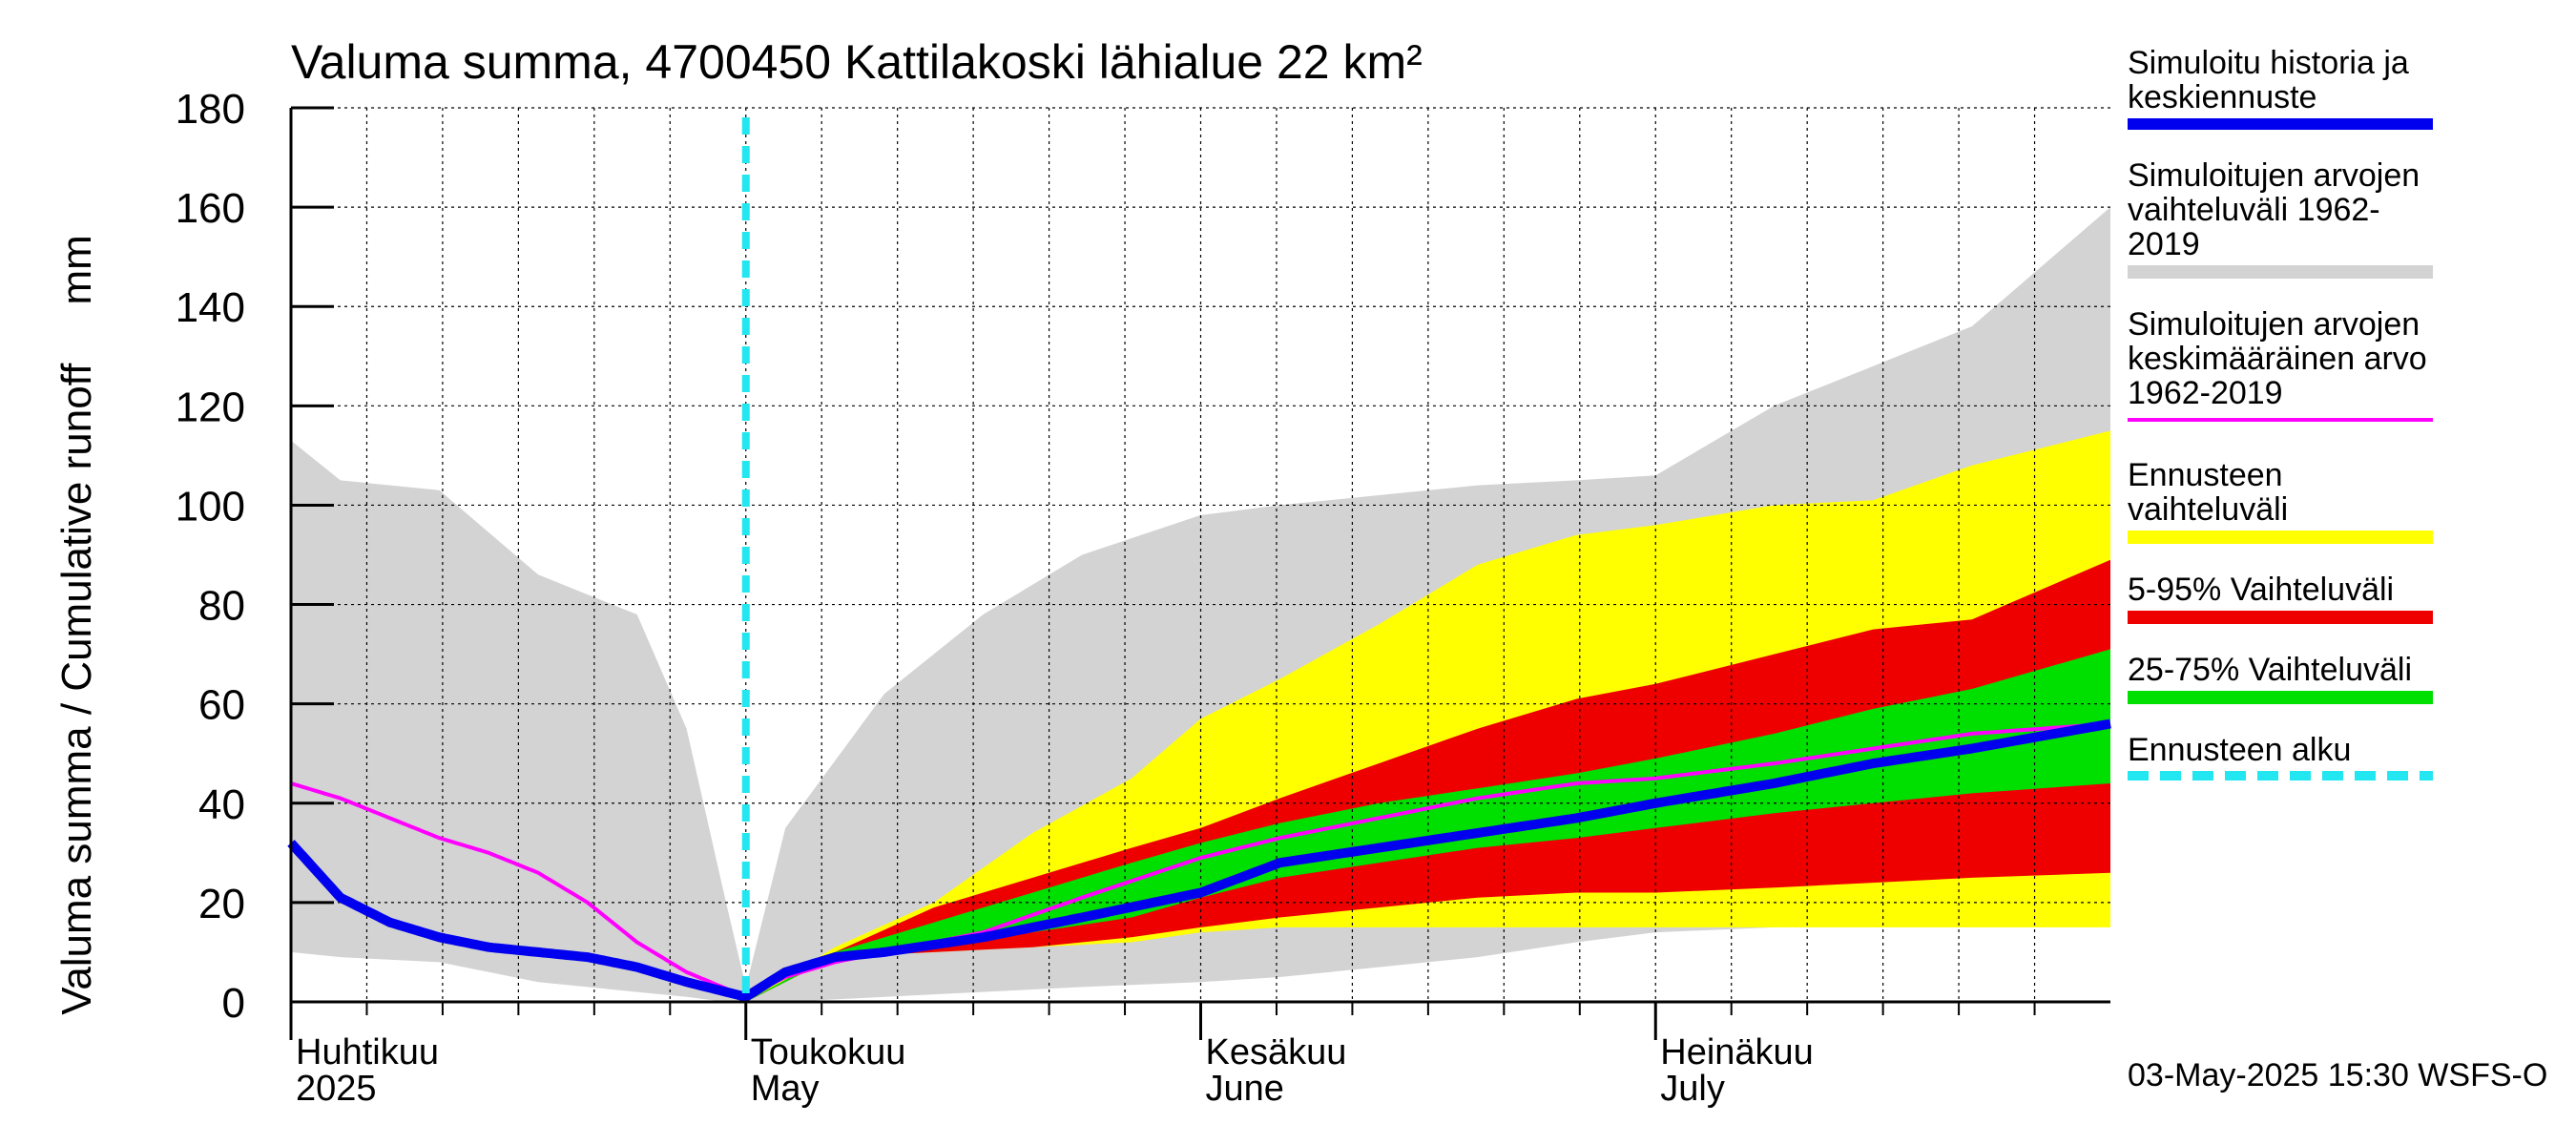  Describe the element at coordinates (221, 607) in the screenshot. I see `y-tick-label: 80` at that location.